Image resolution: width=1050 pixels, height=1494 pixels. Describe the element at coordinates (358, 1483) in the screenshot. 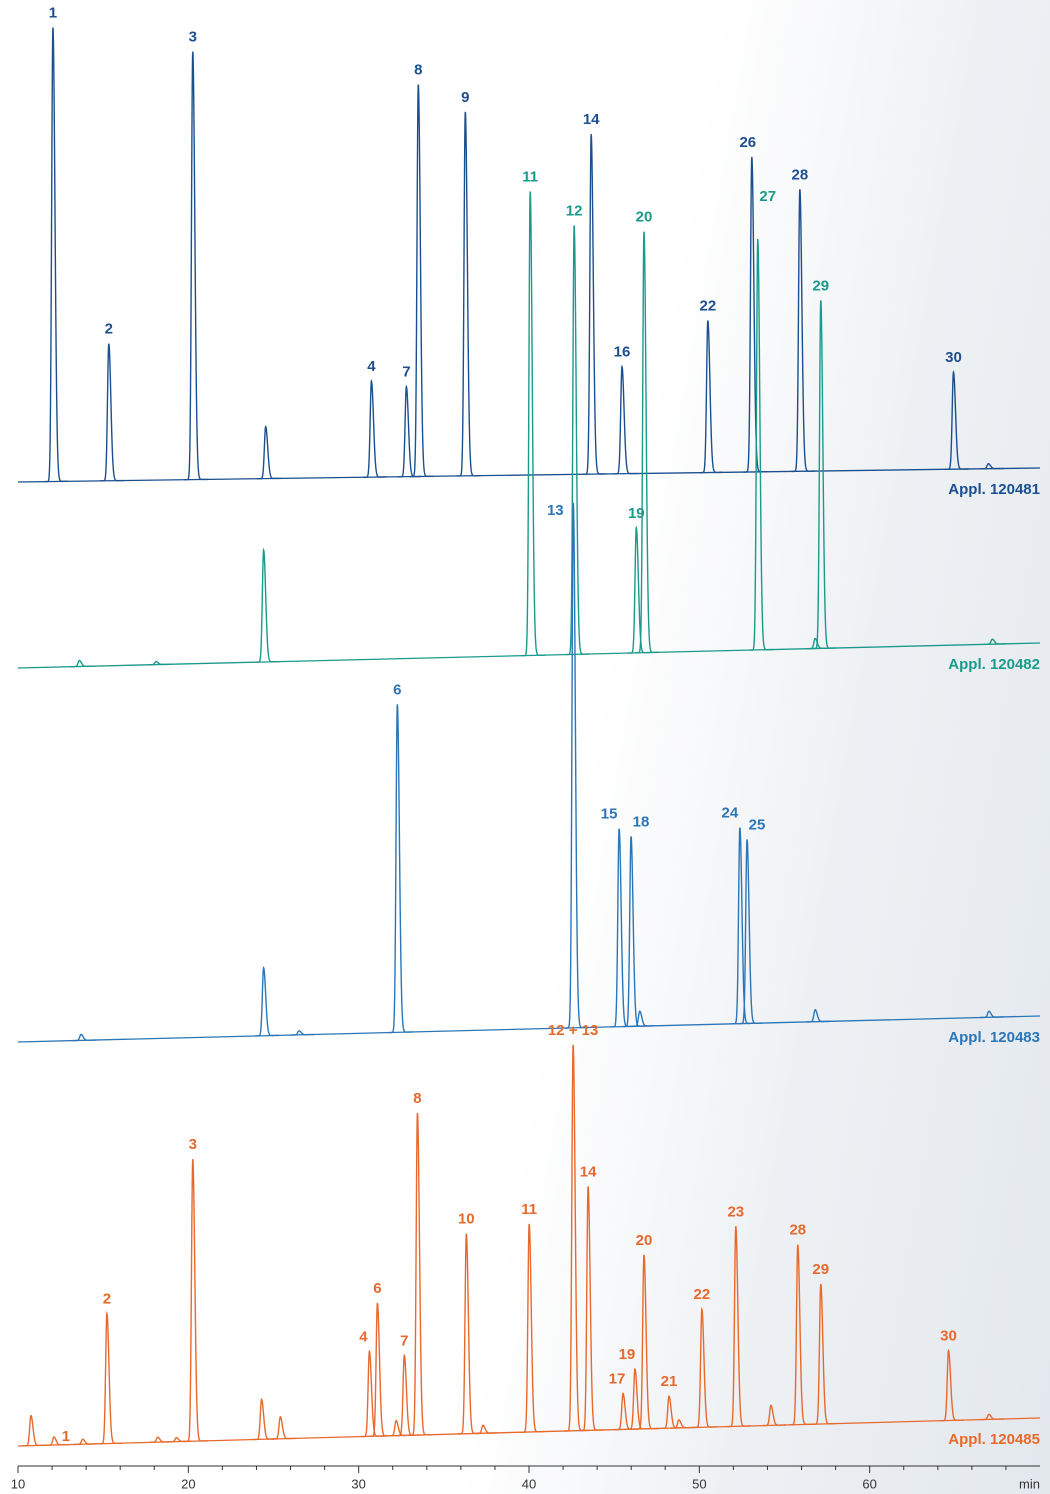

I see `x-tick-label: 30` at that location.